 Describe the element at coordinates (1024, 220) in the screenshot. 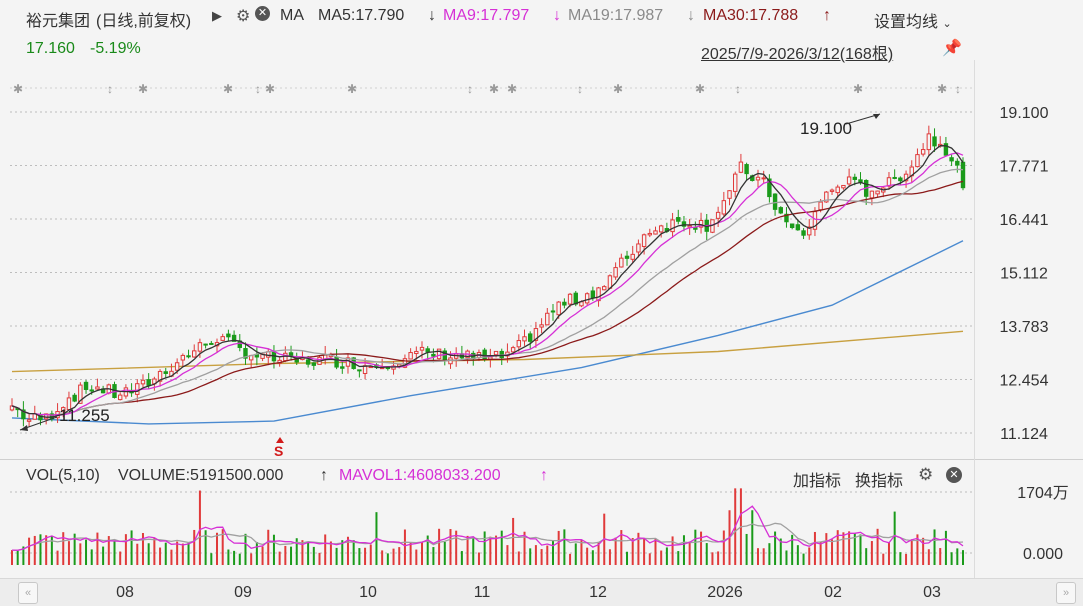

I see `price-tick-label: 16.441` at that location.